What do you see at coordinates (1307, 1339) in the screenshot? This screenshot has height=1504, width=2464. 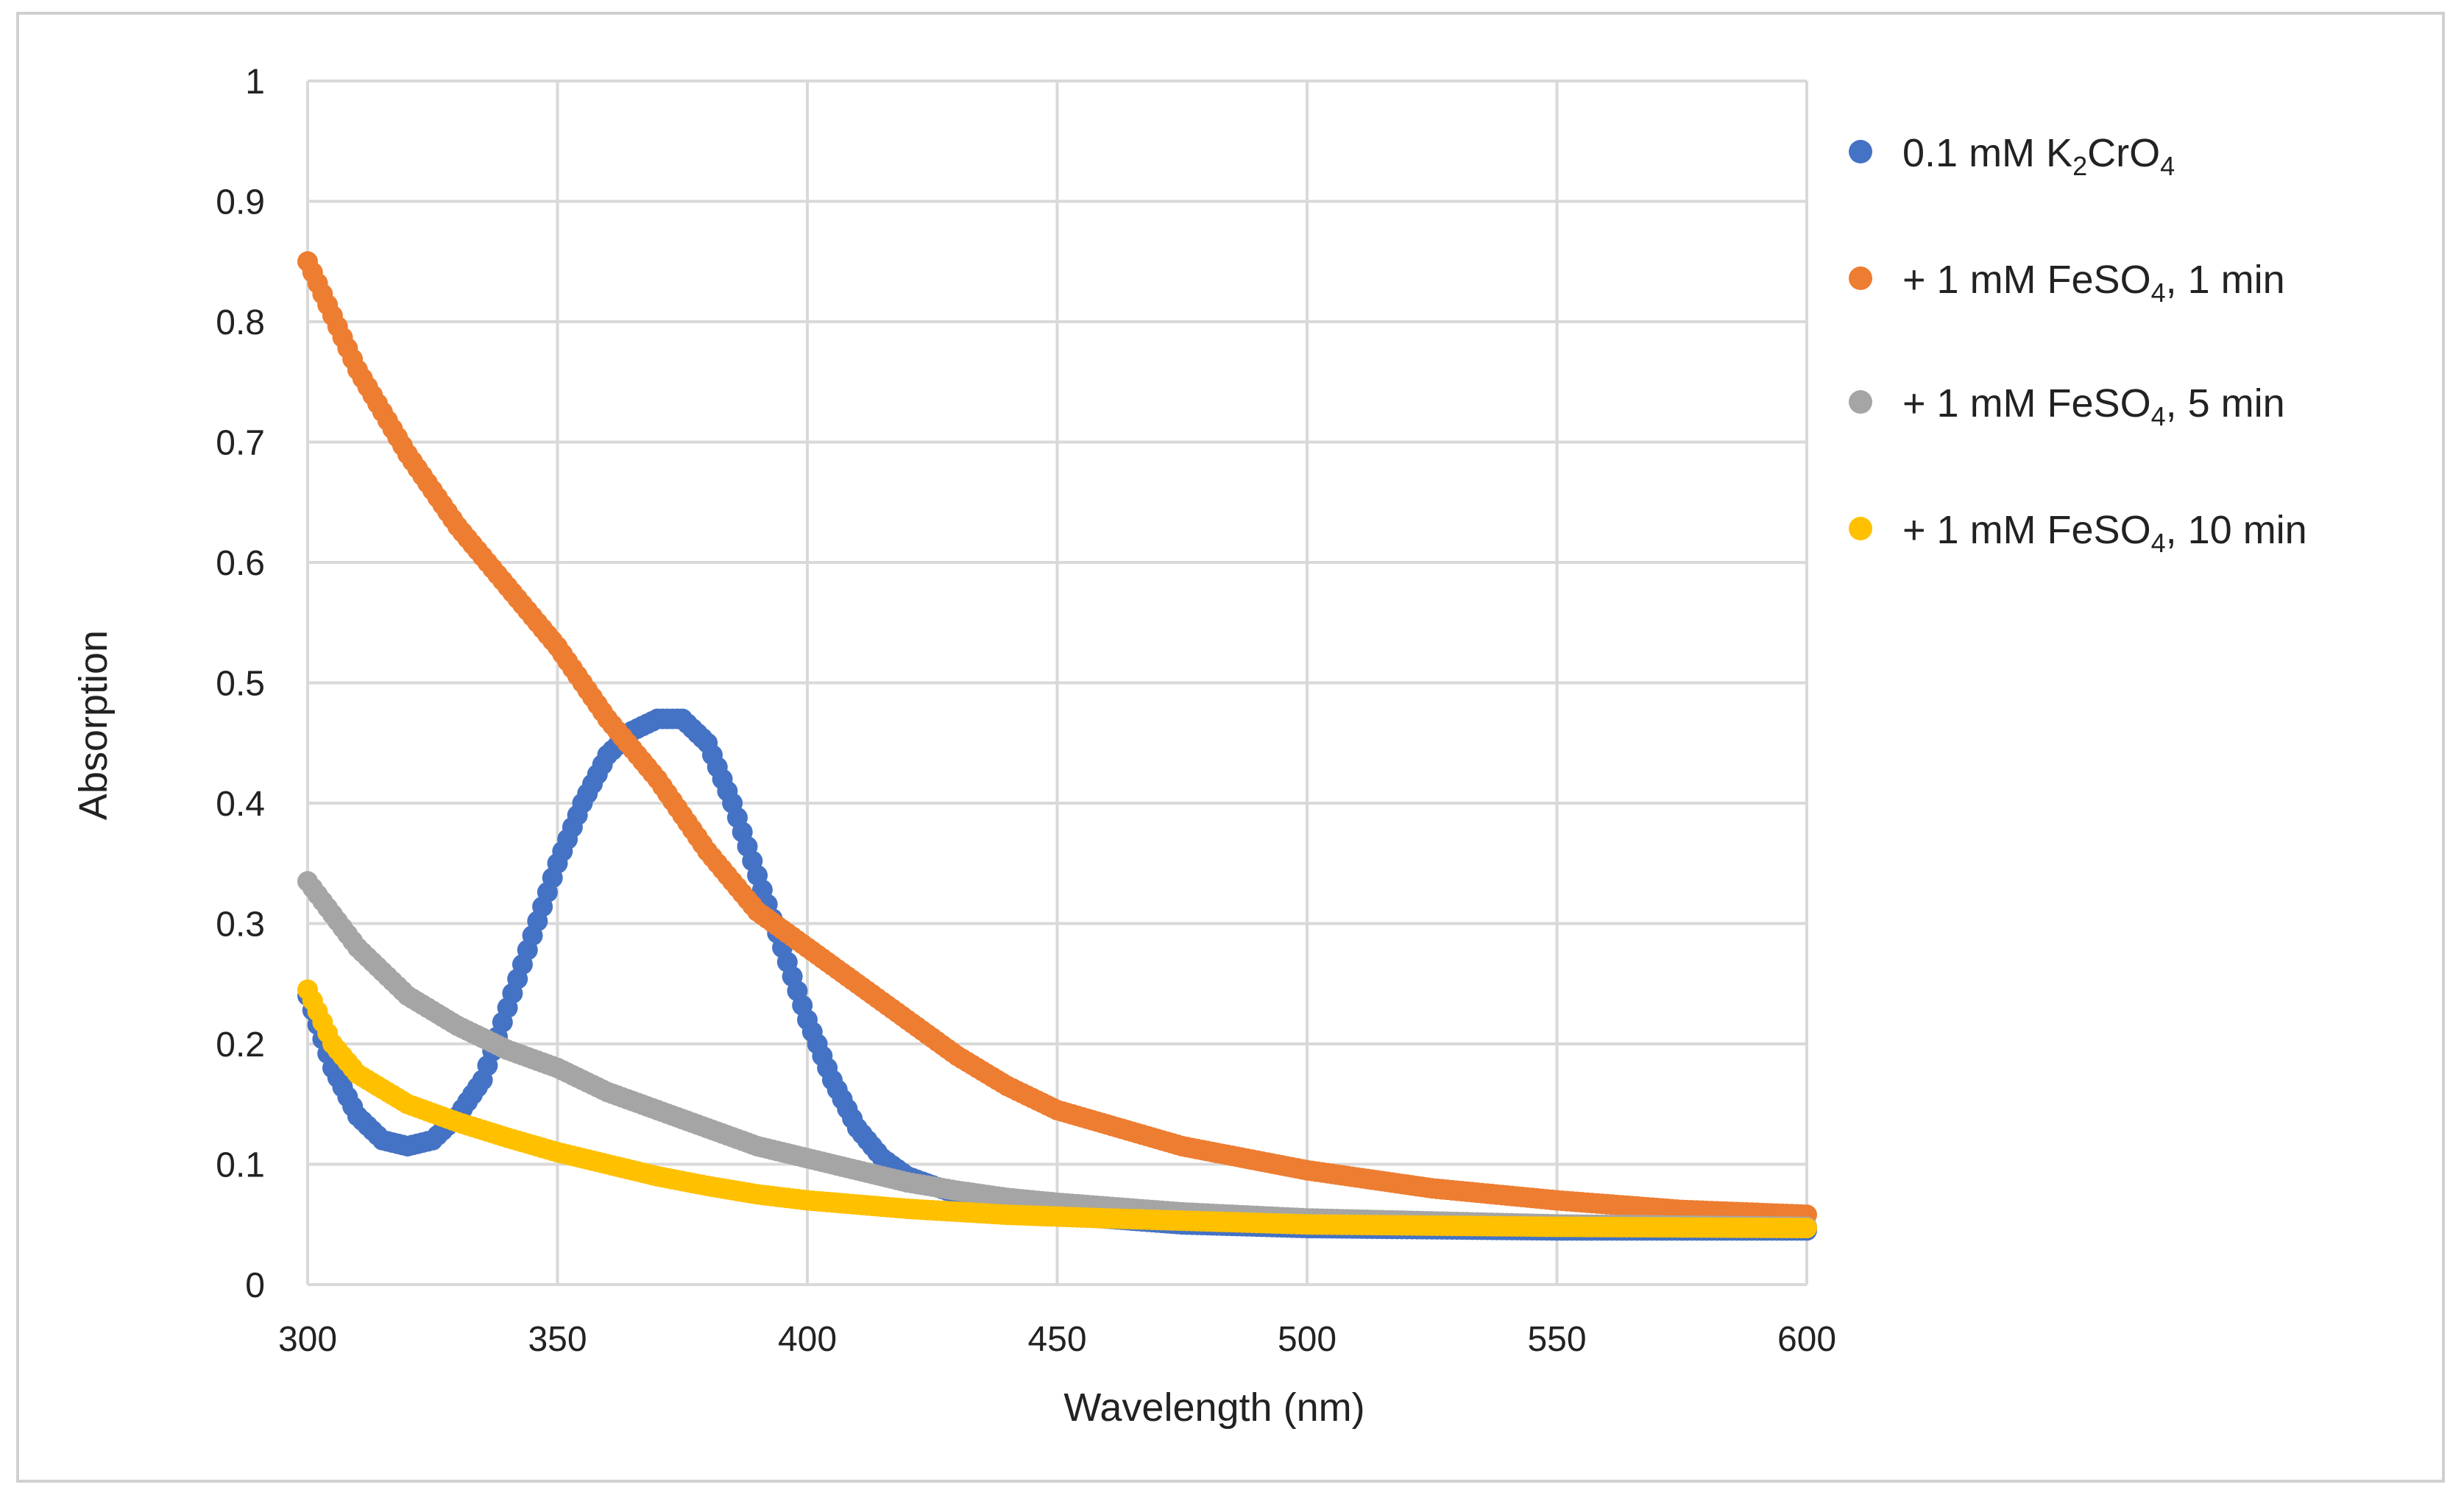 I see `x-tick-label: 500` at bounding box center [1307, 1339].